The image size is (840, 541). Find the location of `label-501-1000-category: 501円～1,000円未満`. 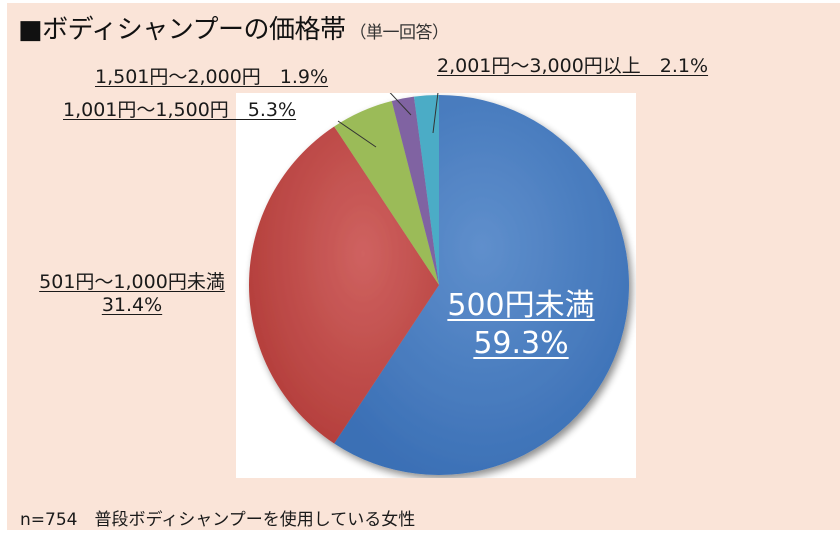

label-501-1000-category: 501円～1,000円未満 is located at coordinates (132, 282).